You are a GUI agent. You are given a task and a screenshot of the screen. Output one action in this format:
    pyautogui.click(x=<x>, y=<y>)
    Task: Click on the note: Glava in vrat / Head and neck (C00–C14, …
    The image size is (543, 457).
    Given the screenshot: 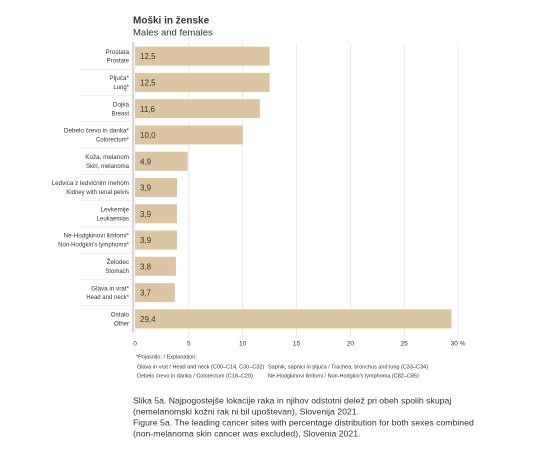 What is the action you would take?
    pyautogui.click(x=200, y=367)
    